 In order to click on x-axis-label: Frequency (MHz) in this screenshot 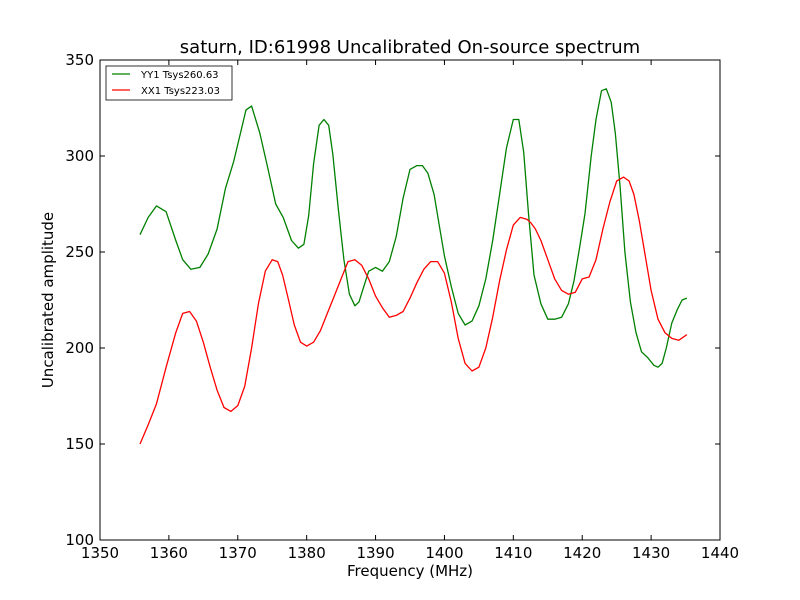, I will do `click(410, 571)`.